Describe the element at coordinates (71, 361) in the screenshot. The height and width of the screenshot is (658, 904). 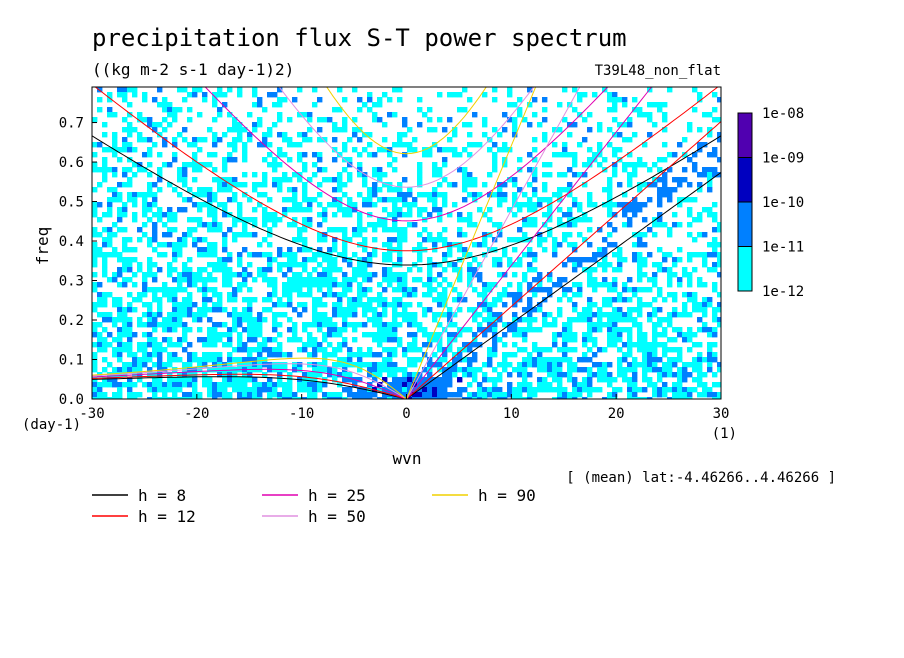
I see `y-tick-label: 0.1` at that location.